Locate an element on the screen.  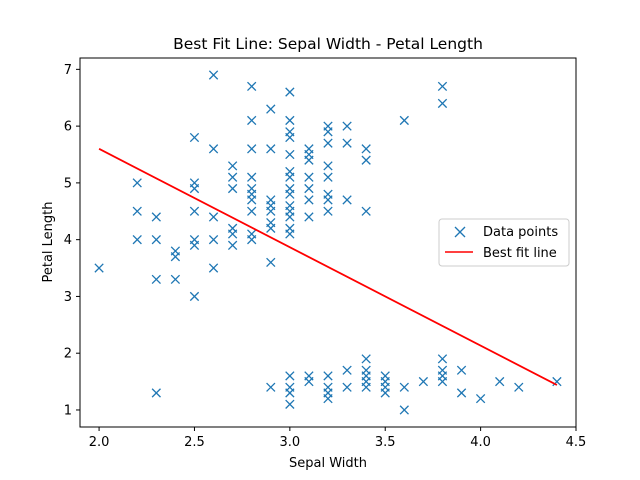
y-tick-label: 6 is located at coordinates (68, 127).